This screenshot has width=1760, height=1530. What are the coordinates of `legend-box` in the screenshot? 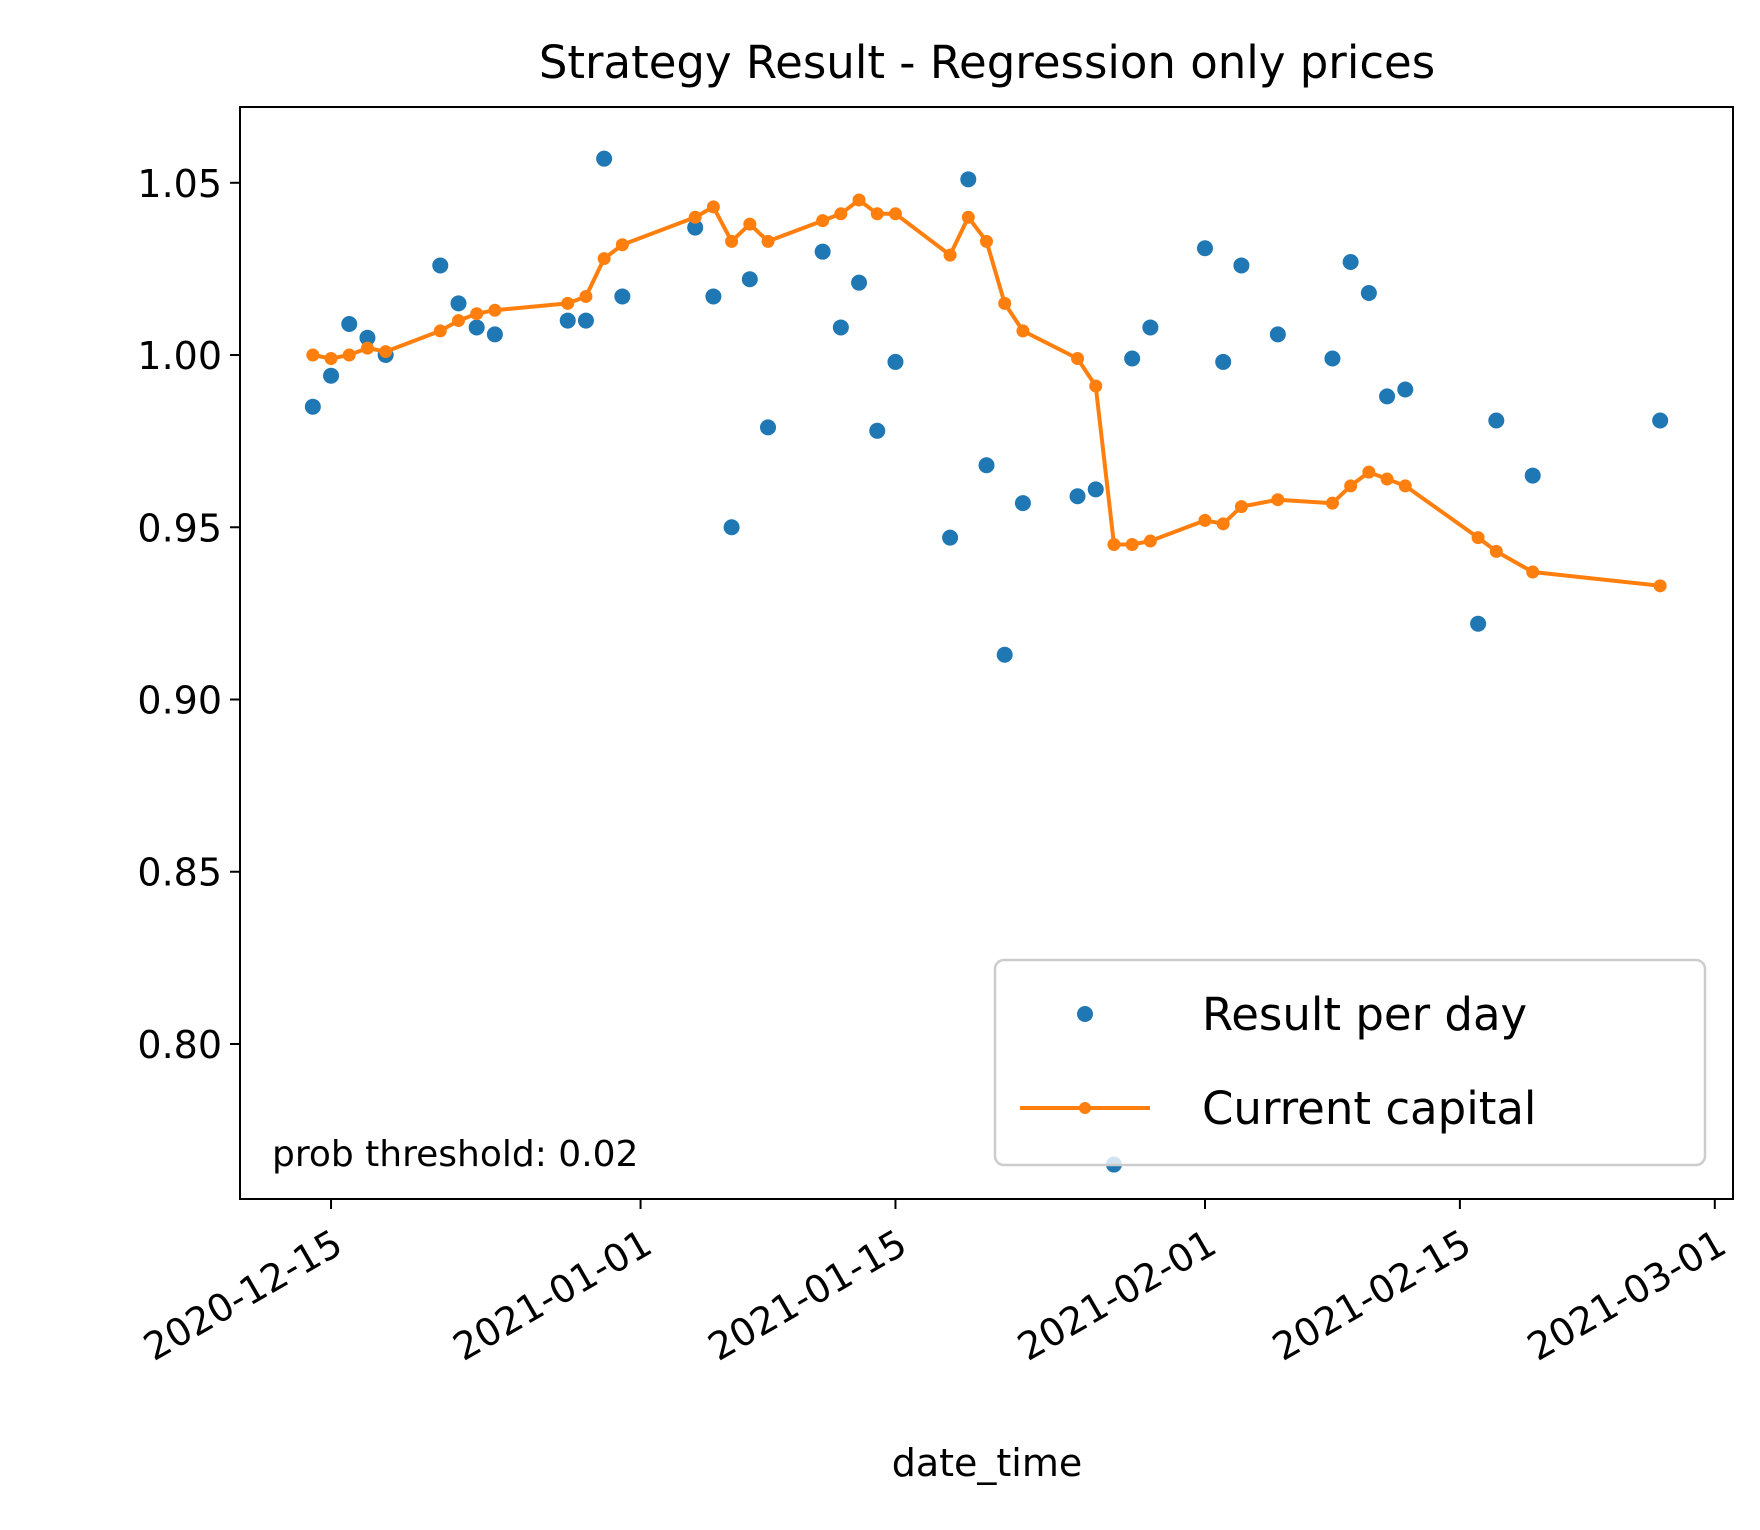 It's located at (1350, 1062).